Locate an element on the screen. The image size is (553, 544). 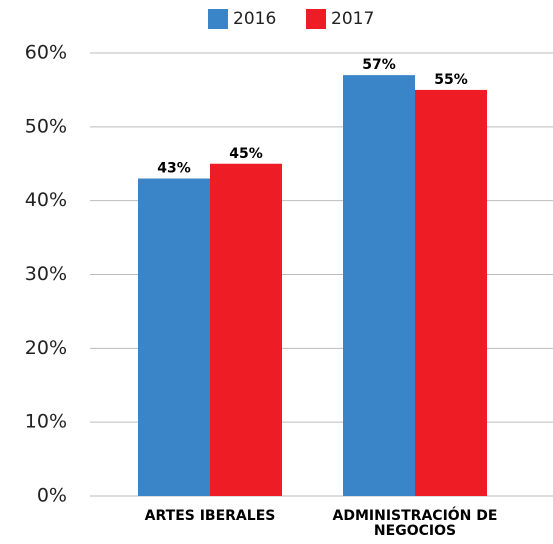
y-tick-label: 0% is located at coordinates (52, 496).